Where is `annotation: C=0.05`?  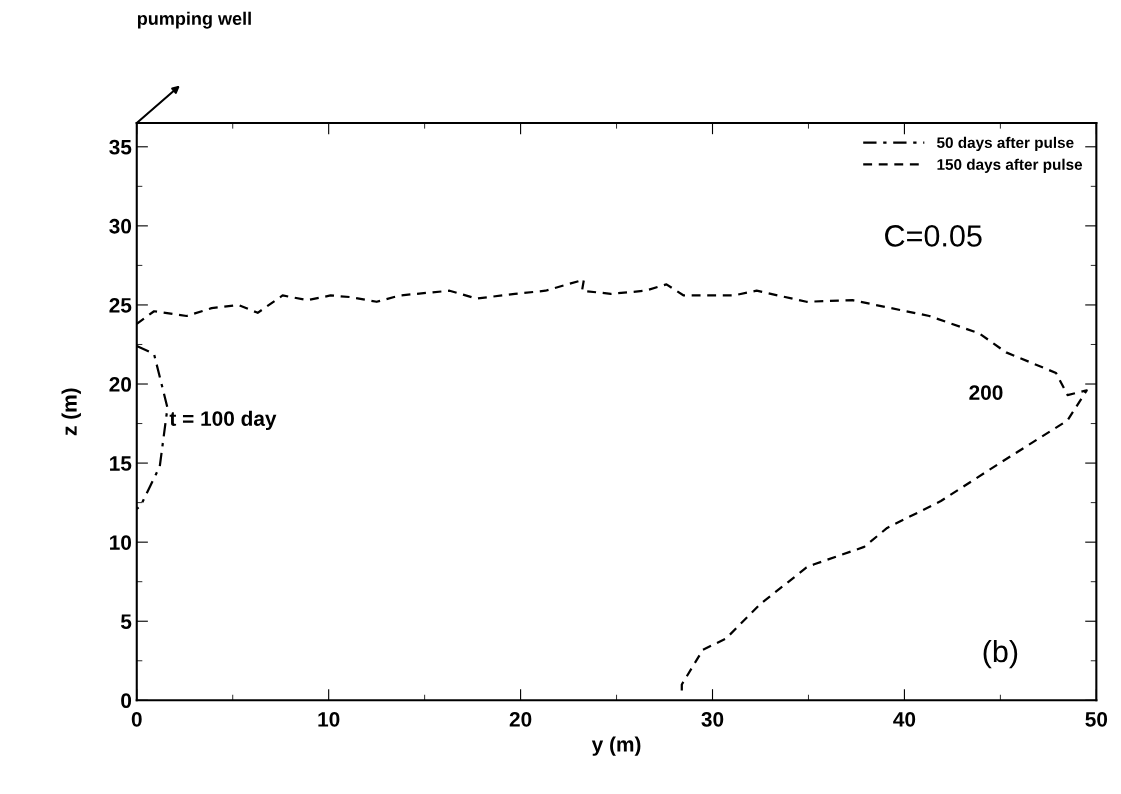 annotation: C=0.05 is located at coordinates (933, 236).